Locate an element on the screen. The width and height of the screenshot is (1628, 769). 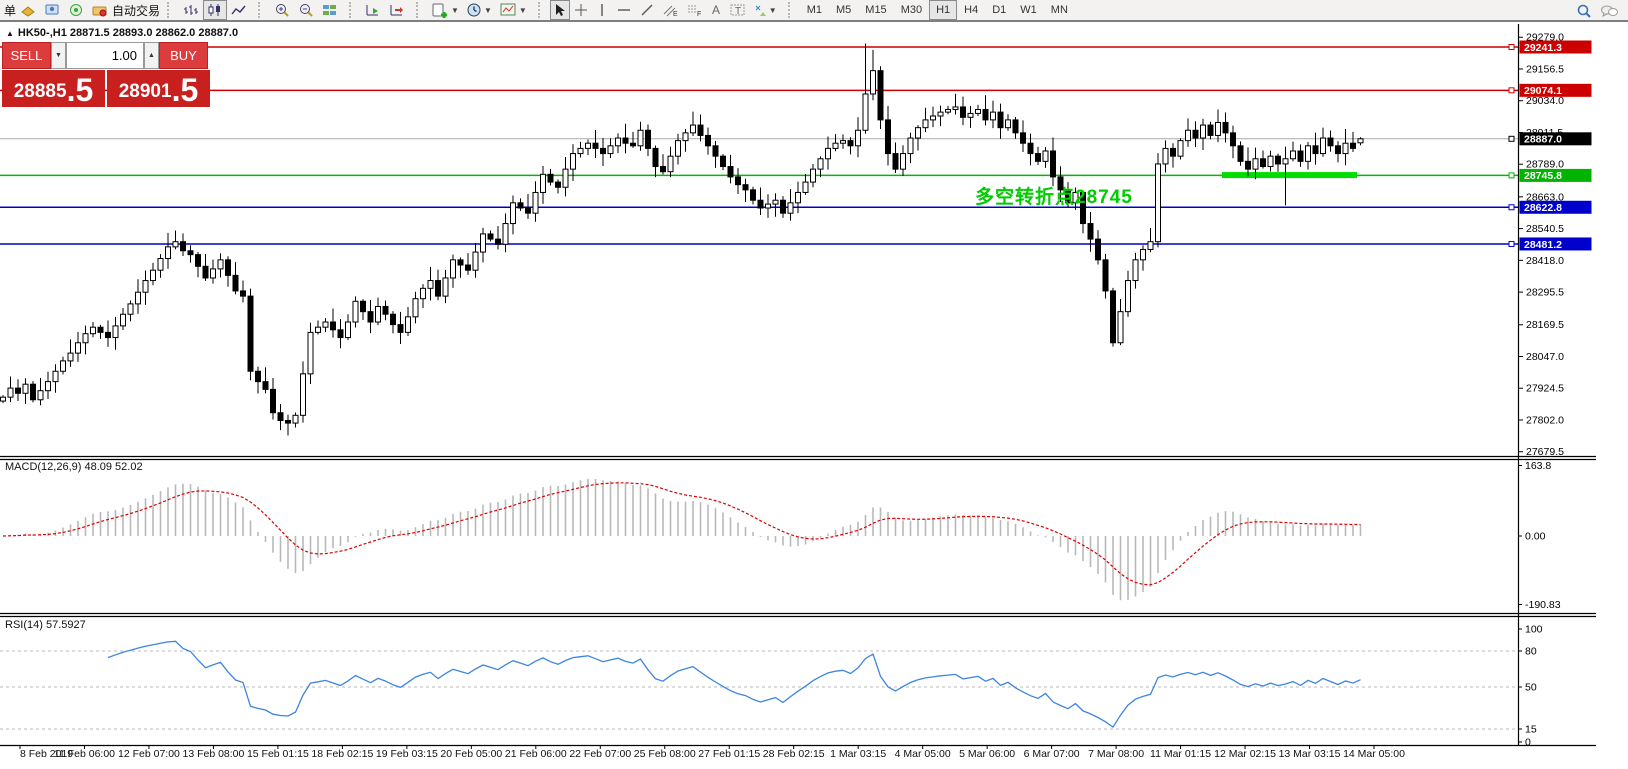
time-axis-label: 6 Mar 07:00 is located at coordinates (1051, 754).